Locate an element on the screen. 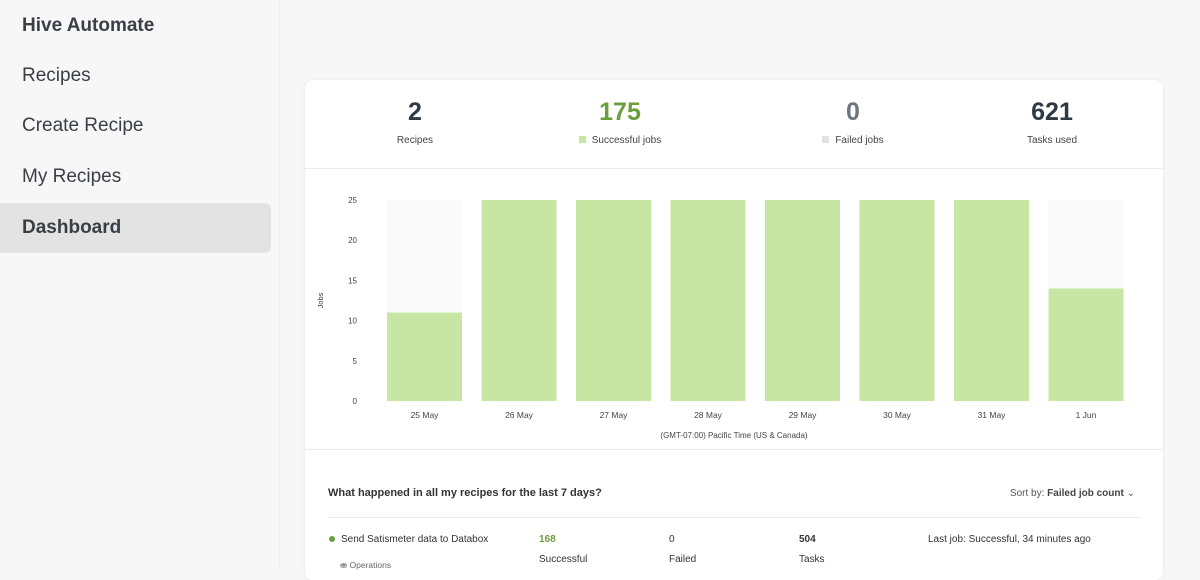  y-tick-label: 25 is located at coordinates (352, 200).